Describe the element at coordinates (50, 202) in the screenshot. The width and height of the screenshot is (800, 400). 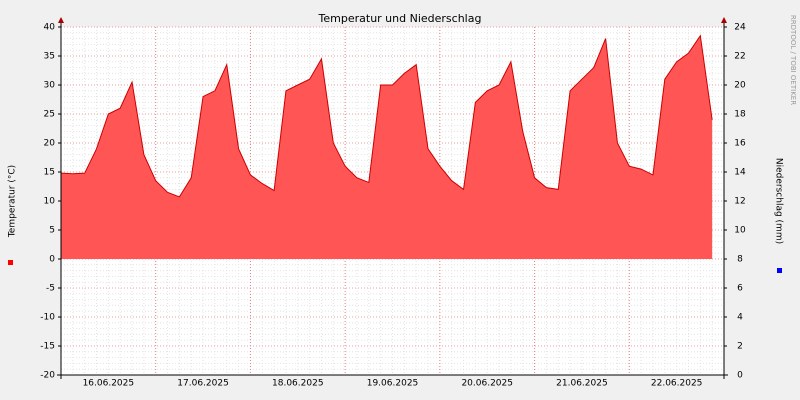
I see `y-tick-label: 10` at that location.